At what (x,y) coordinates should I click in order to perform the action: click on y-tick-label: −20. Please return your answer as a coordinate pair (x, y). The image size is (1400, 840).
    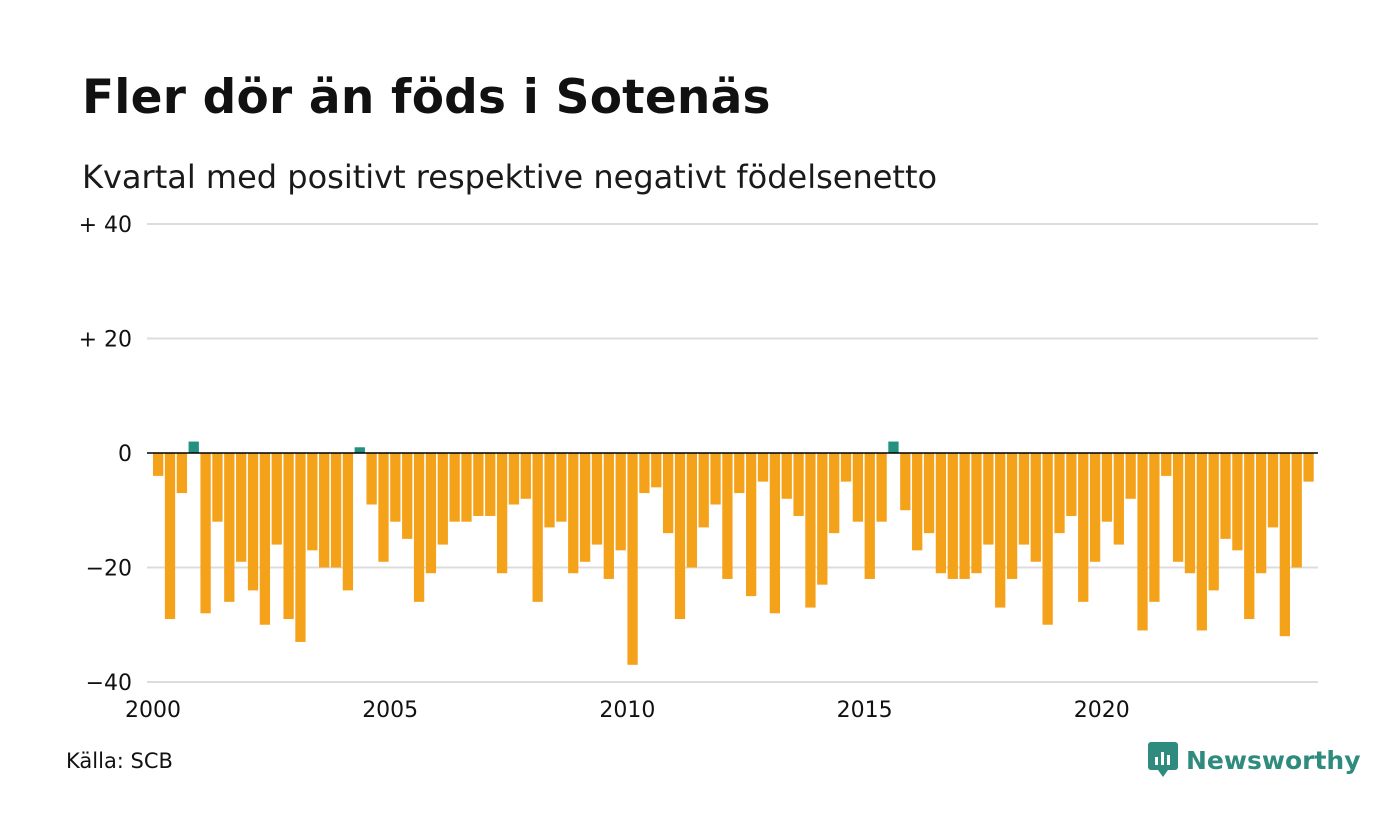
    Looking at the image, I should click on (109, 569).